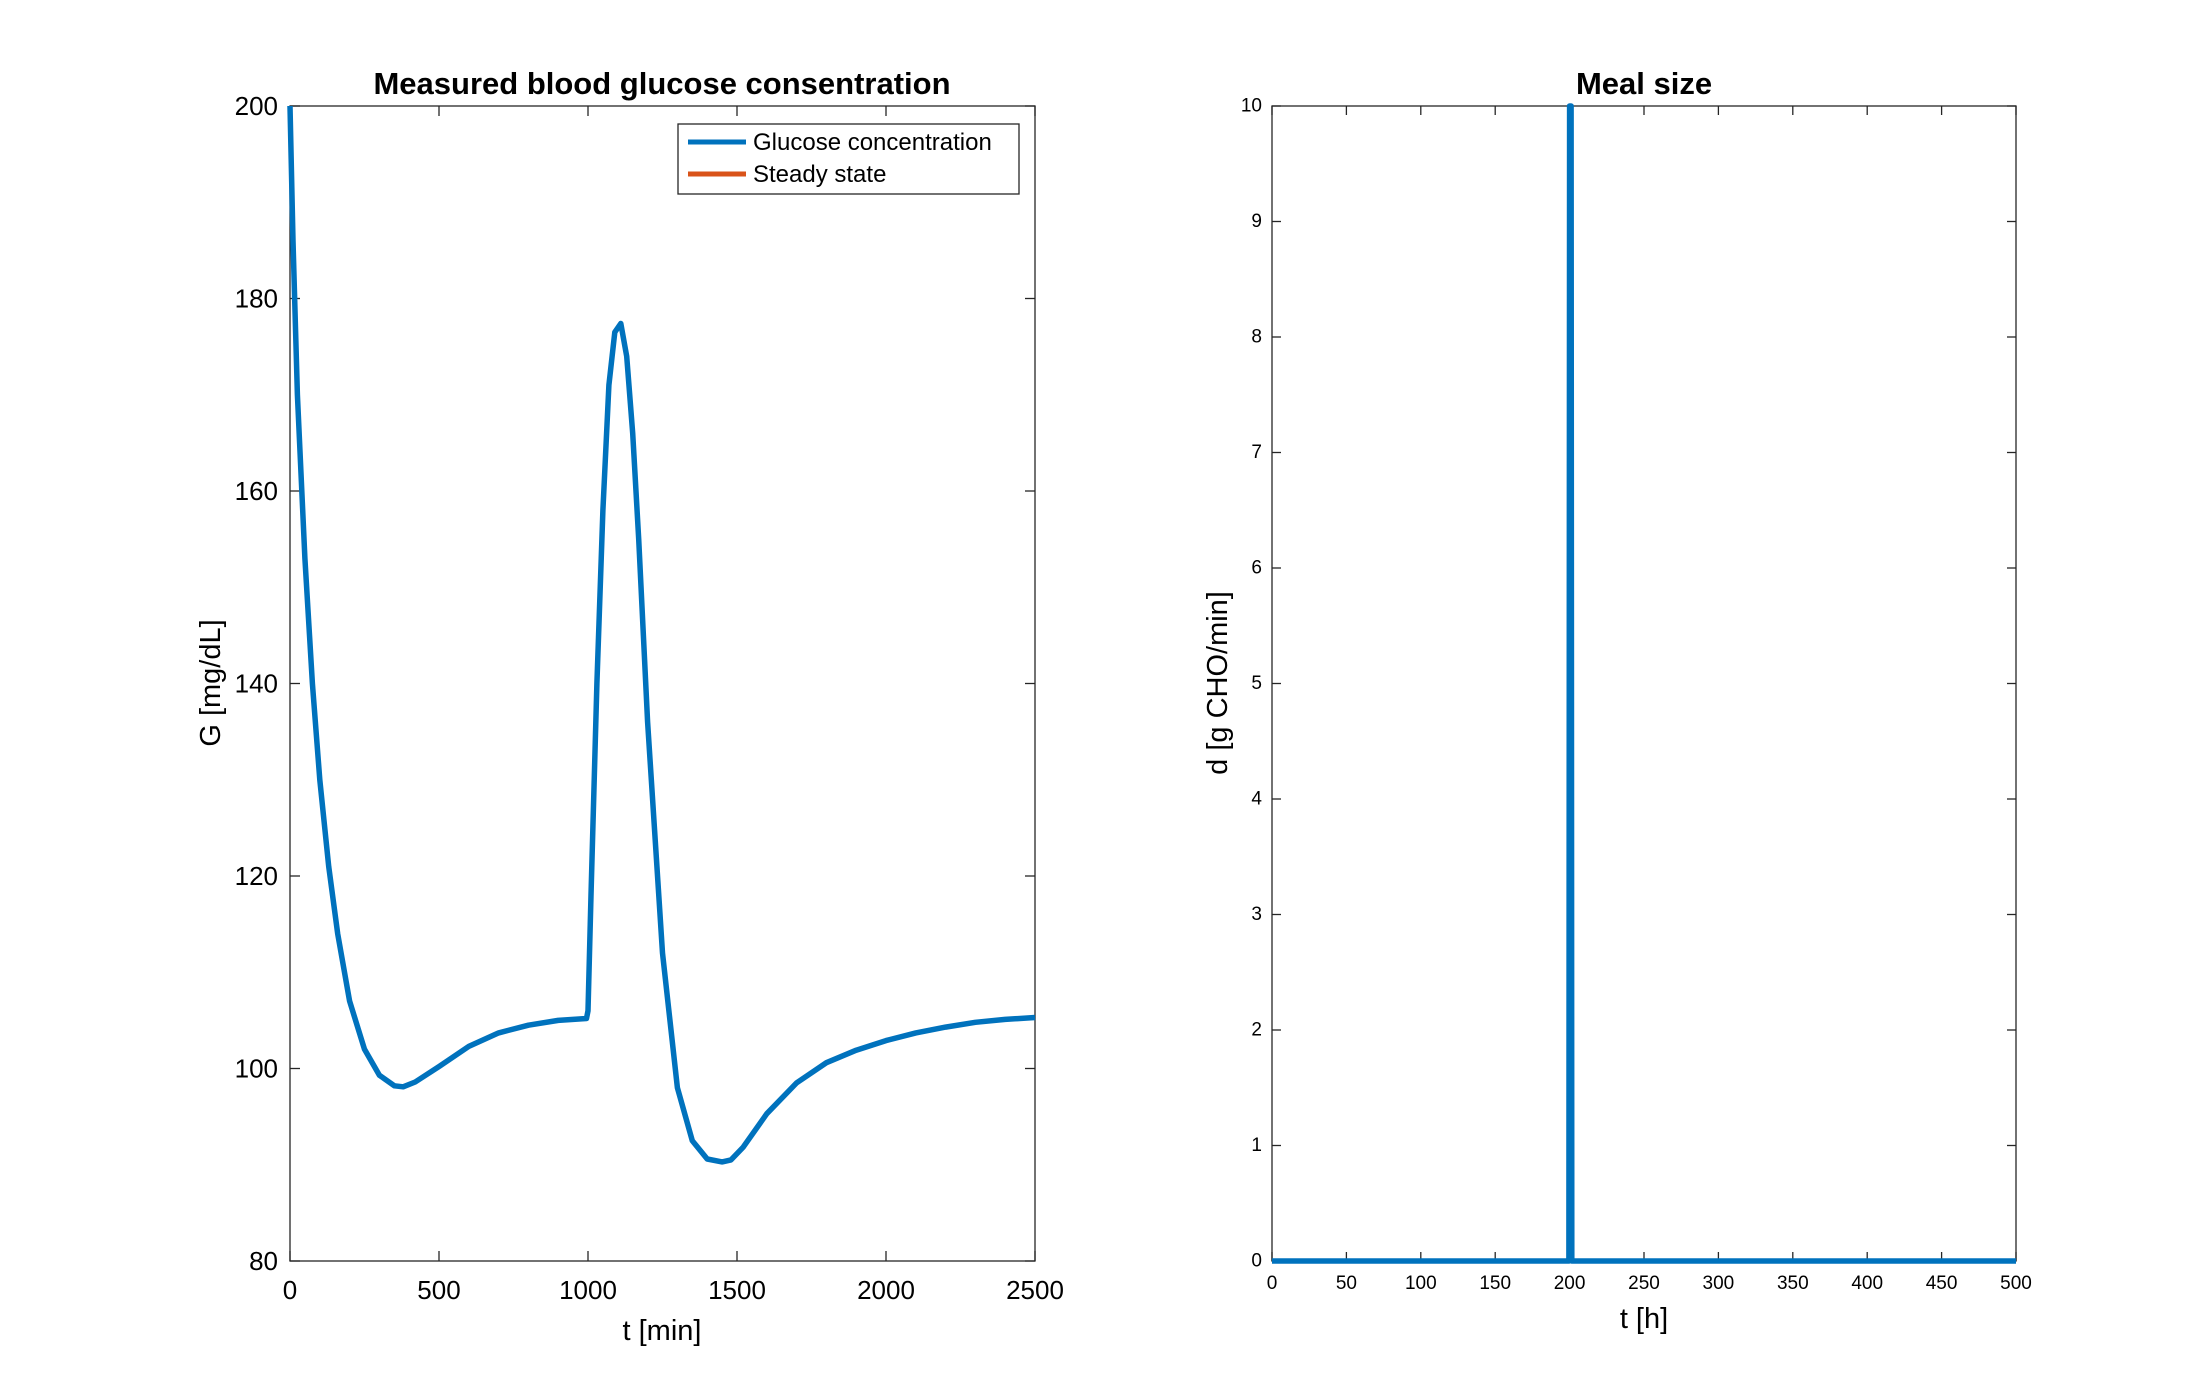  What do you see at coordinates (737, 1290) in the screenshot?
I see `glucose-x-tick-label: 1500` at bounding box center [737, 1290].